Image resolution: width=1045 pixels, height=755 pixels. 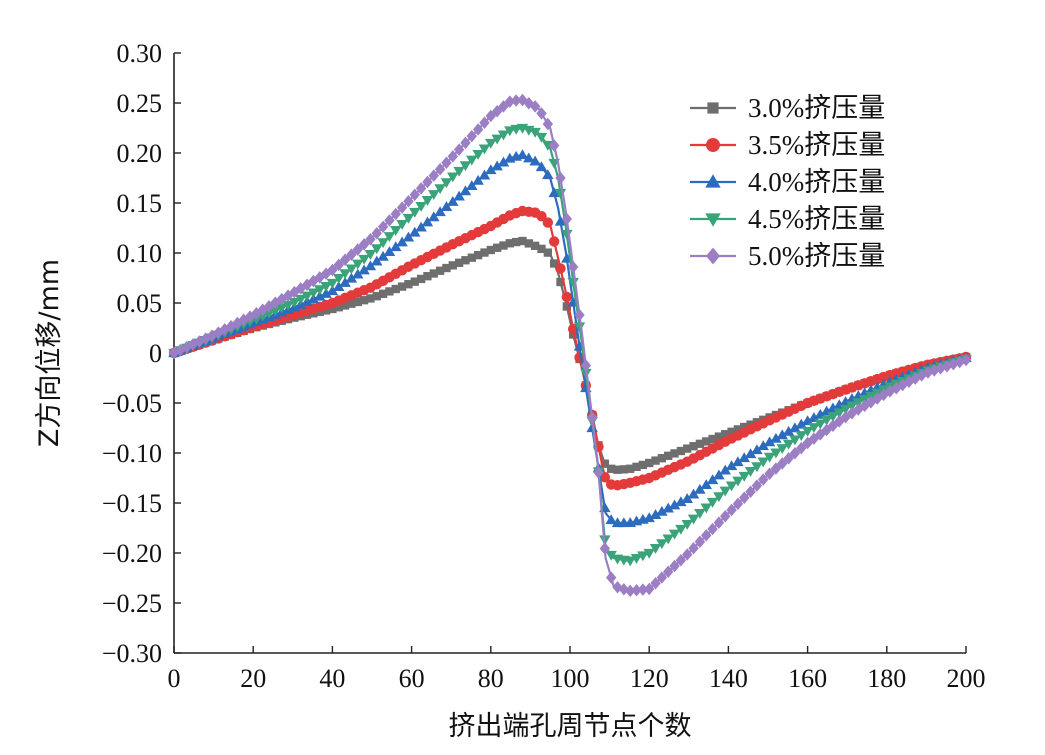 What do you see at coordinates (787, 108) in the screenshot?
I see `legend-item: 3.0%挤压量` at bounding box center [787, 108].